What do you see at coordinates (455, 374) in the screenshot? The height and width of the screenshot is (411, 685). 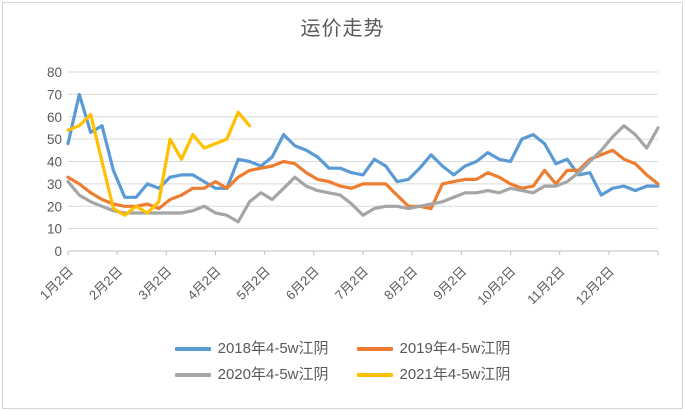 I see `legend-label-2021: 2021年4-5w江阴` at bounding box center [455, 374].